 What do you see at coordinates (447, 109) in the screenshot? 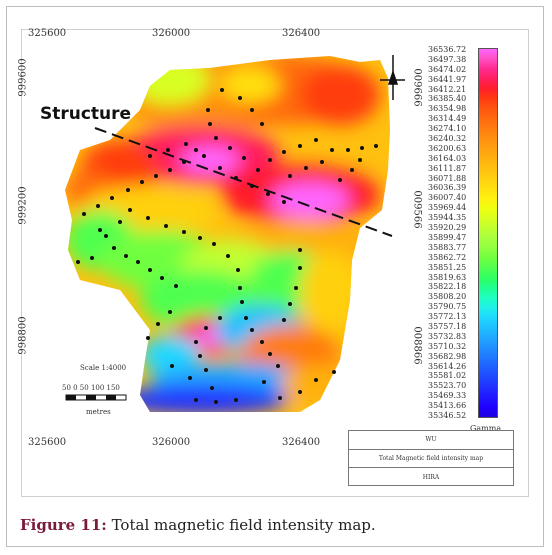
I see `legend-value: 36354.98` at bounding box center [447, 109].